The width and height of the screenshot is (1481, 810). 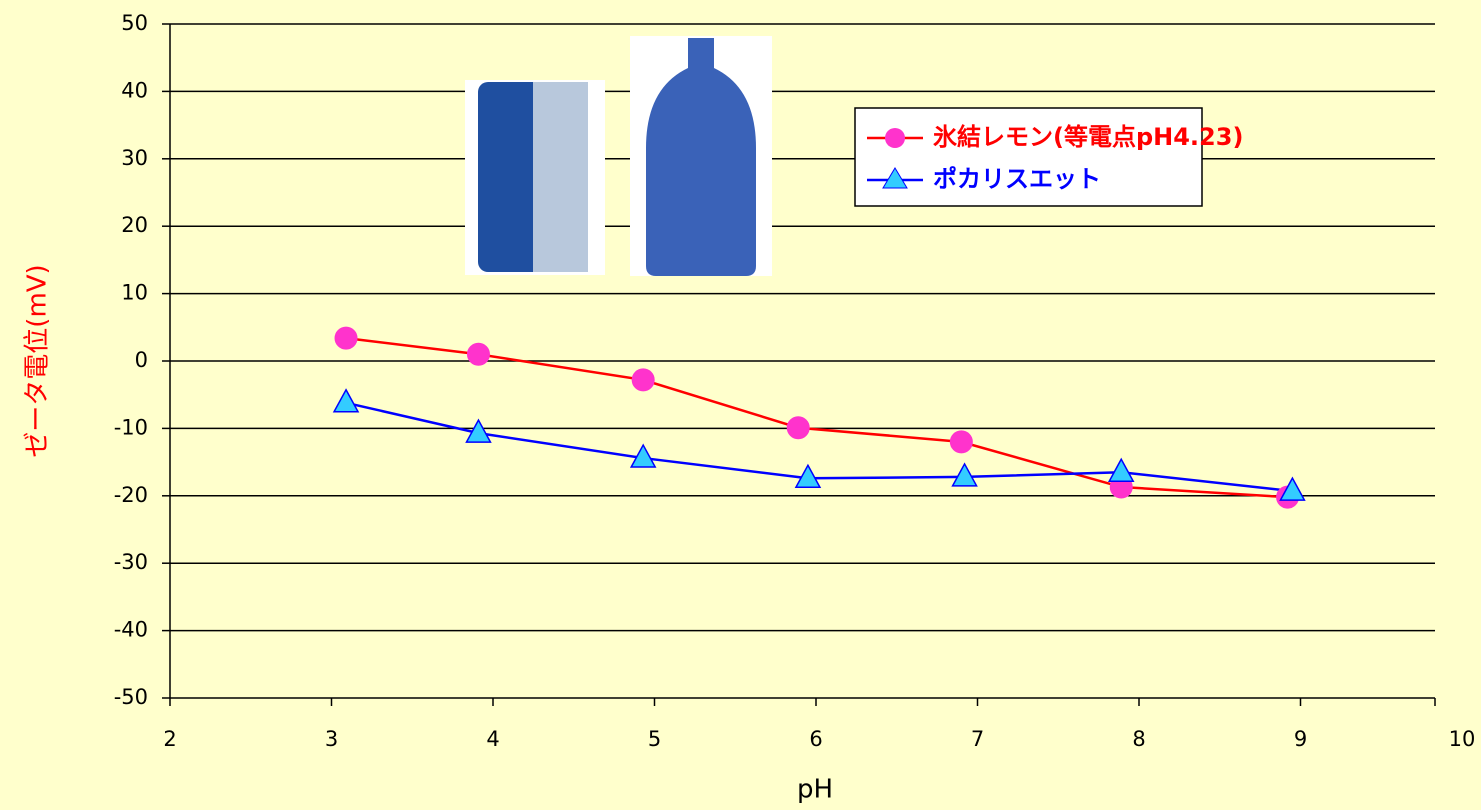 What do you see at coordinates (560, 177) in the screenshot?
I see `can-image-panel` at bounding box center [560, 177].